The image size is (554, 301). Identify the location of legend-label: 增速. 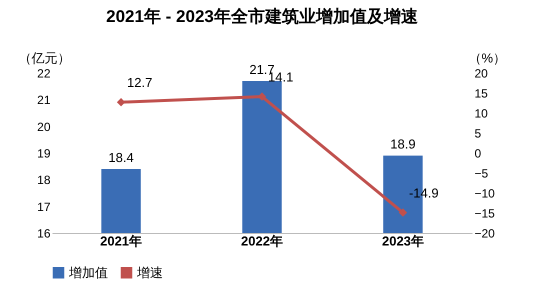
(149, 272).